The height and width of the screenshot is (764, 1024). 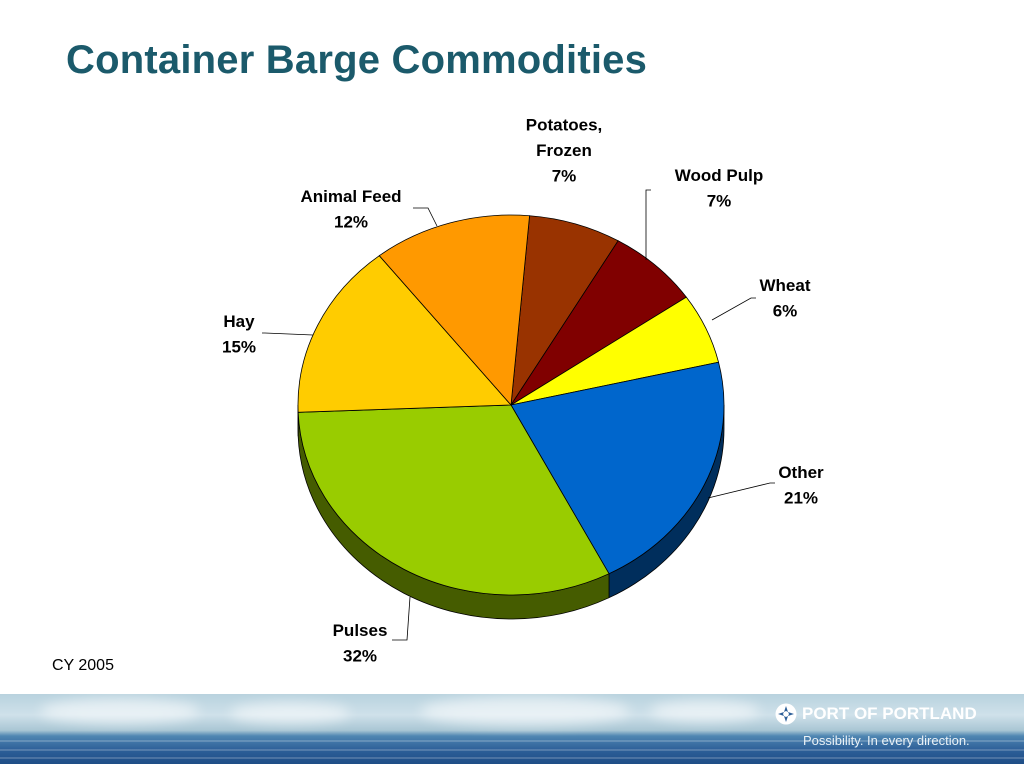 What do you see at coordinates (357, 60) in the screenshot?
I see `page-title: Container Barge Commodities` at bounding box center [357, 60].